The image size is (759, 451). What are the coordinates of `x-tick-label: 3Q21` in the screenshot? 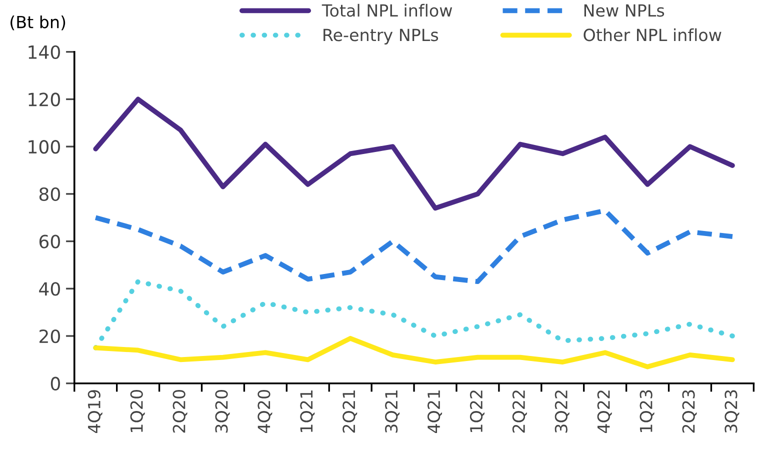 It's located at (392, 411).